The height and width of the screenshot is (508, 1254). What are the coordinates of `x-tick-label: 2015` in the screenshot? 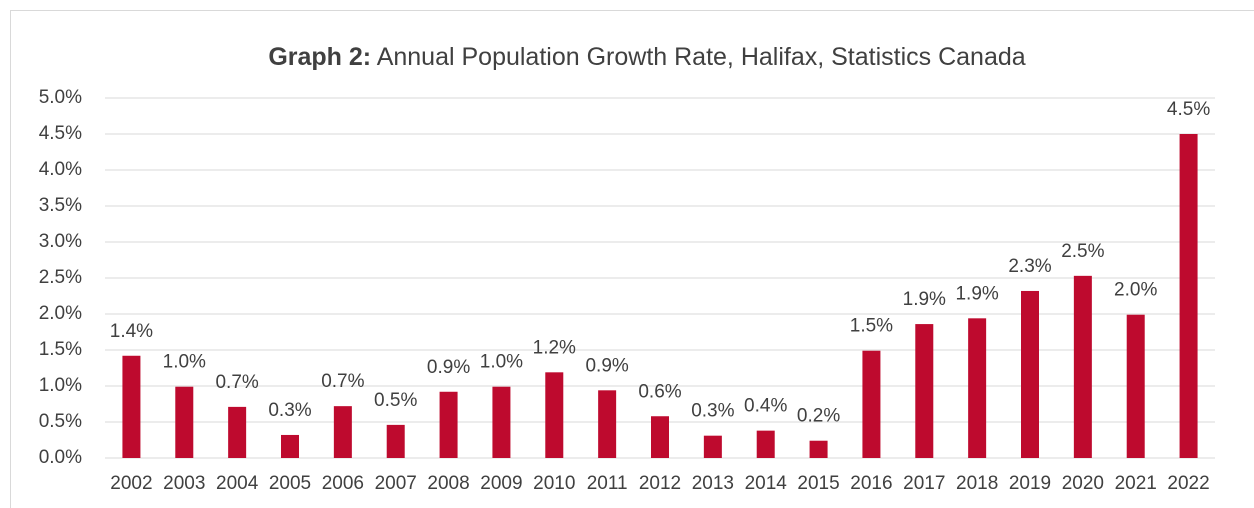 It's located at (818, 483).